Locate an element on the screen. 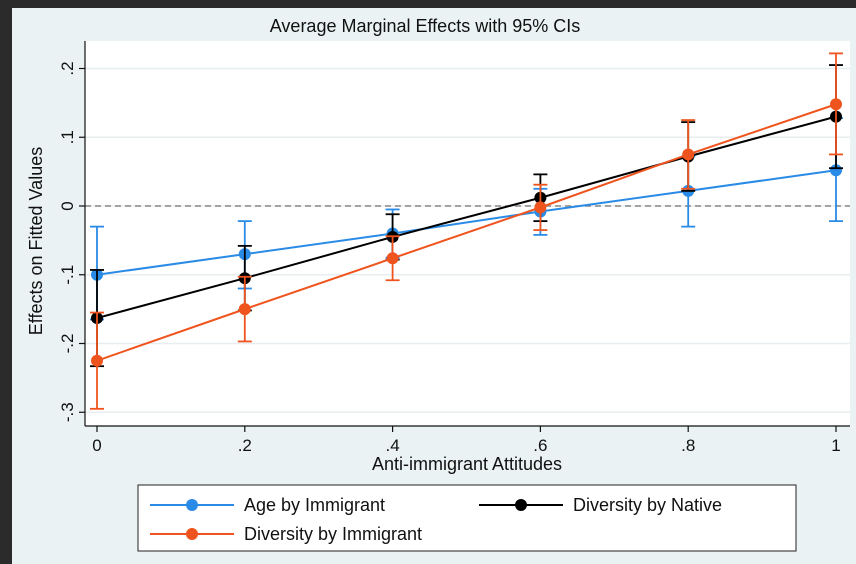  legend-entry-diversity-by-native: Diversity by Native is located at coordinates (600, 505).